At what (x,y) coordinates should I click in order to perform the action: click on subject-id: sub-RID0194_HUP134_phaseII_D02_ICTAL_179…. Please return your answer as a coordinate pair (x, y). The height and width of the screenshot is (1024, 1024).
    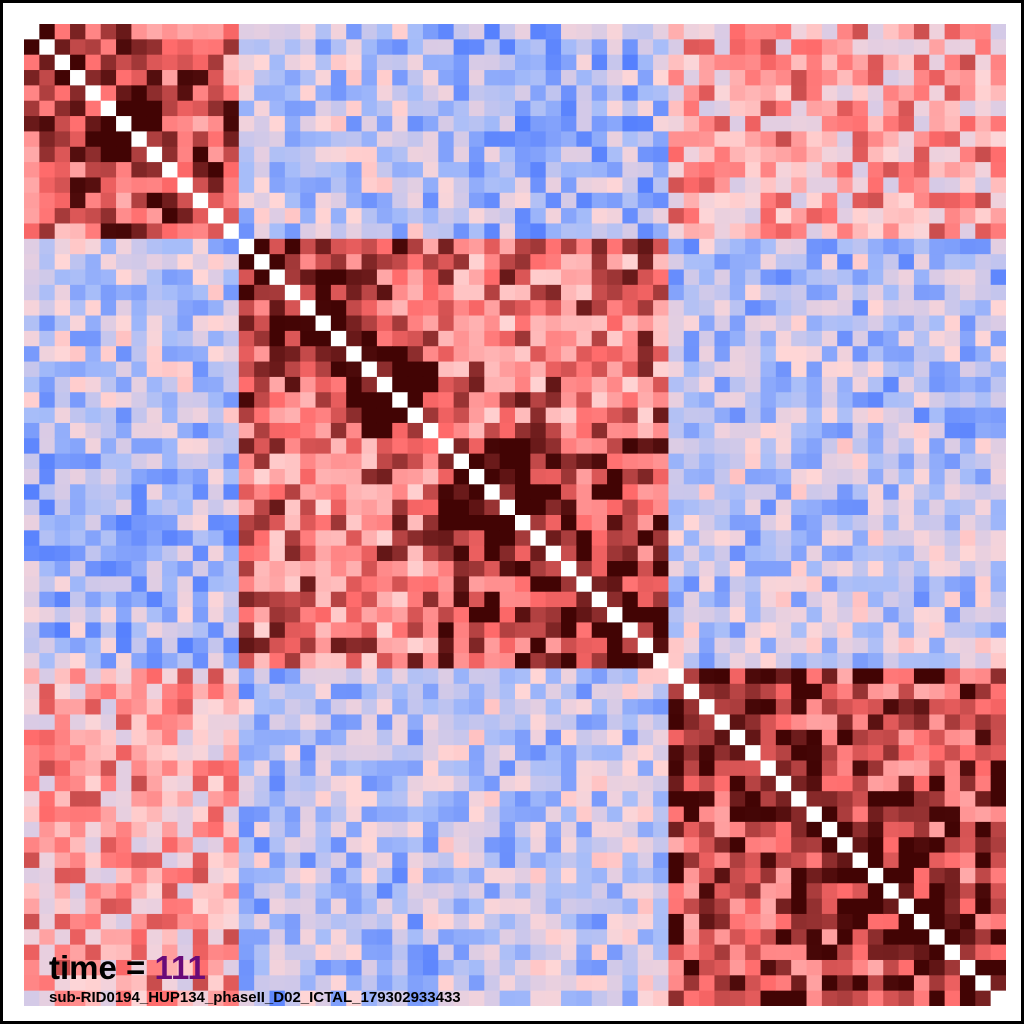
    Looking at the image, I should click on (255, 997).